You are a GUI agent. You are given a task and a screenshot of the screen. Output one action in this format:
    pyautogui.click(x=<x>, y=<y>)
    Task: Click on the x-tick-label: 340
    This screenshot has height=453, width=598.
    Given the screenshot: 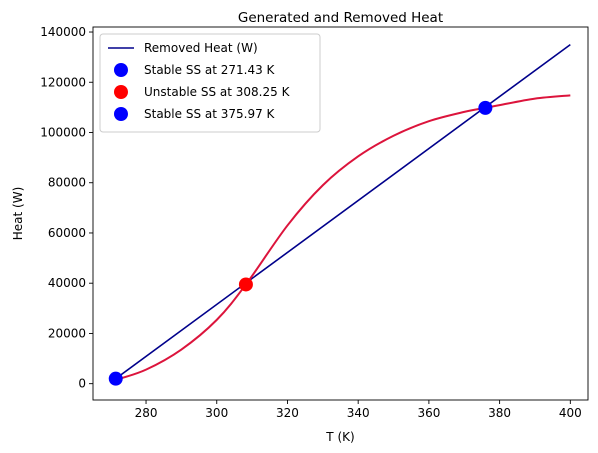 What is the action you would take?
    pyautogui.click(x=358, y=413)
    